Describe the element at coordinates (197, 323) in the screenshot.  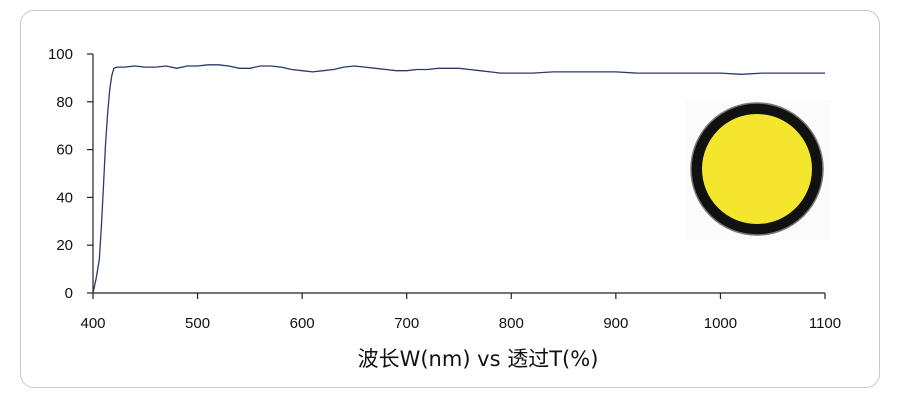
I see `x-tick-label: 500` at that location.